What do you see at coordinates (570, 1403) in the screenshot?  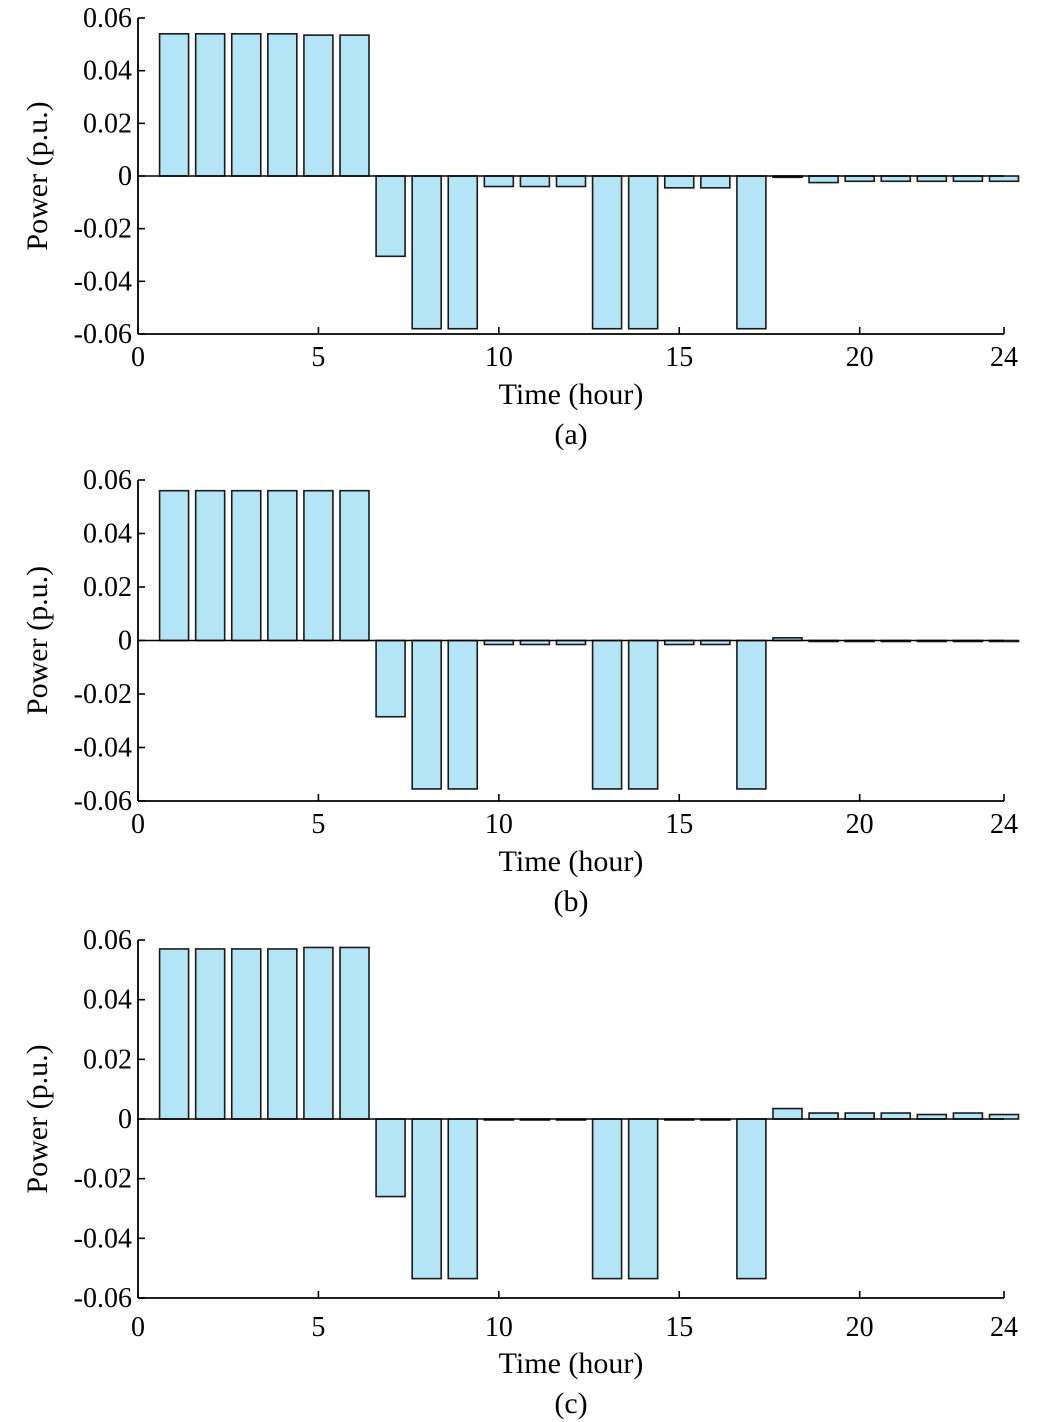 I see `panel-caption: (c)` at bounding box center [570, 1403].